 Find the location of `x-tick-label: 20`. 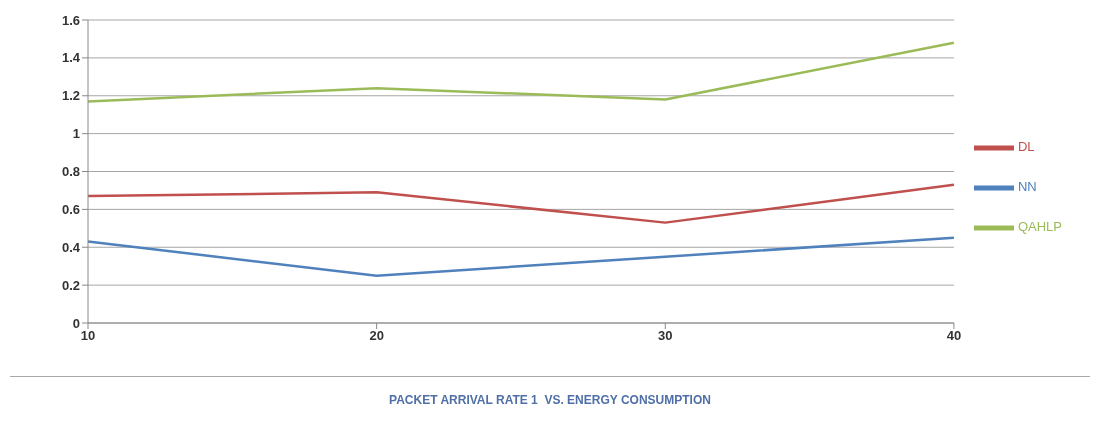

x-tick-label: 20 is located at coordinates (376, 336).